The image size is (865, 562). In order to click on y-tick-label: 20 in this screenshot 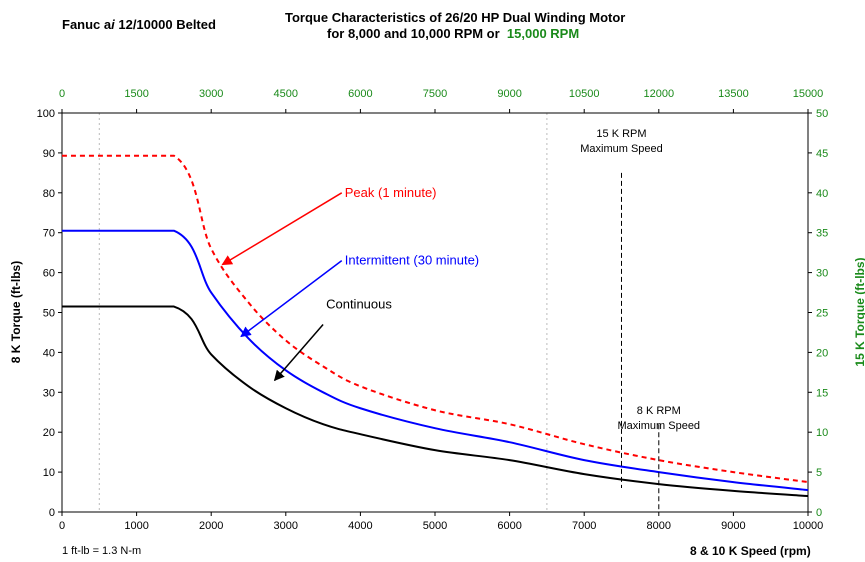, I will do `click(49, 433)`.